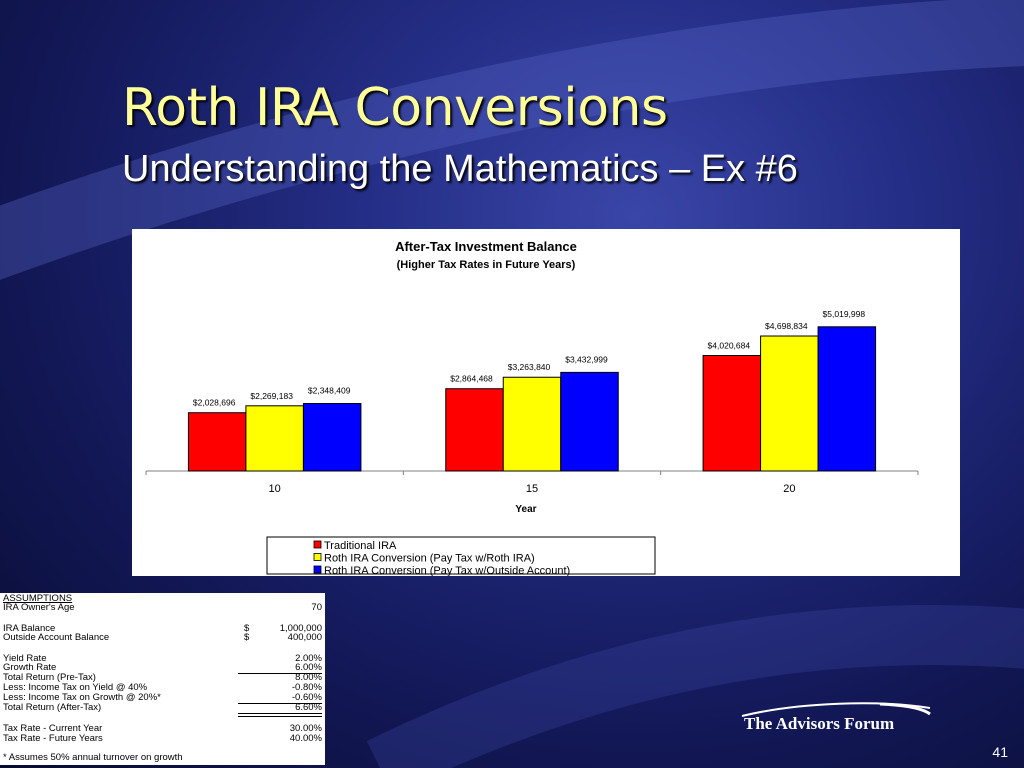 Image resolution: width=1024 pixels, height=768 pixels. What do you see at coordinates (305, 728) in the screenshot?
I see `tax-rate-current-value: 30.00%` at bounding box center [305, 728].